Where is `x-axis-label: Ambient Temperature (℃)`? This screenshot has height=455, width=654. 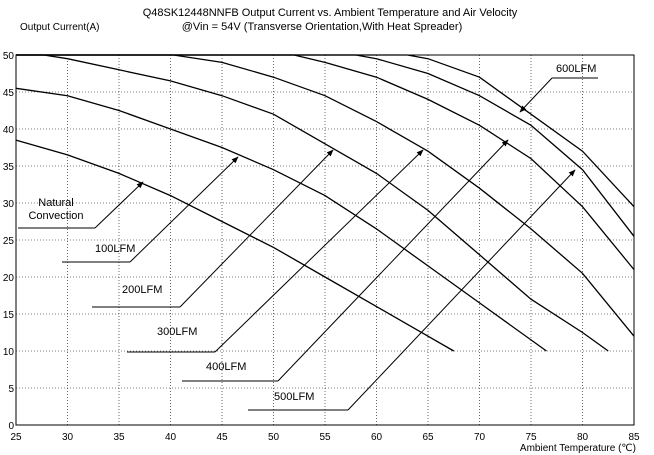 x-axis-label: Ambient Temperature (℃) is located at coordinates (578, 448).